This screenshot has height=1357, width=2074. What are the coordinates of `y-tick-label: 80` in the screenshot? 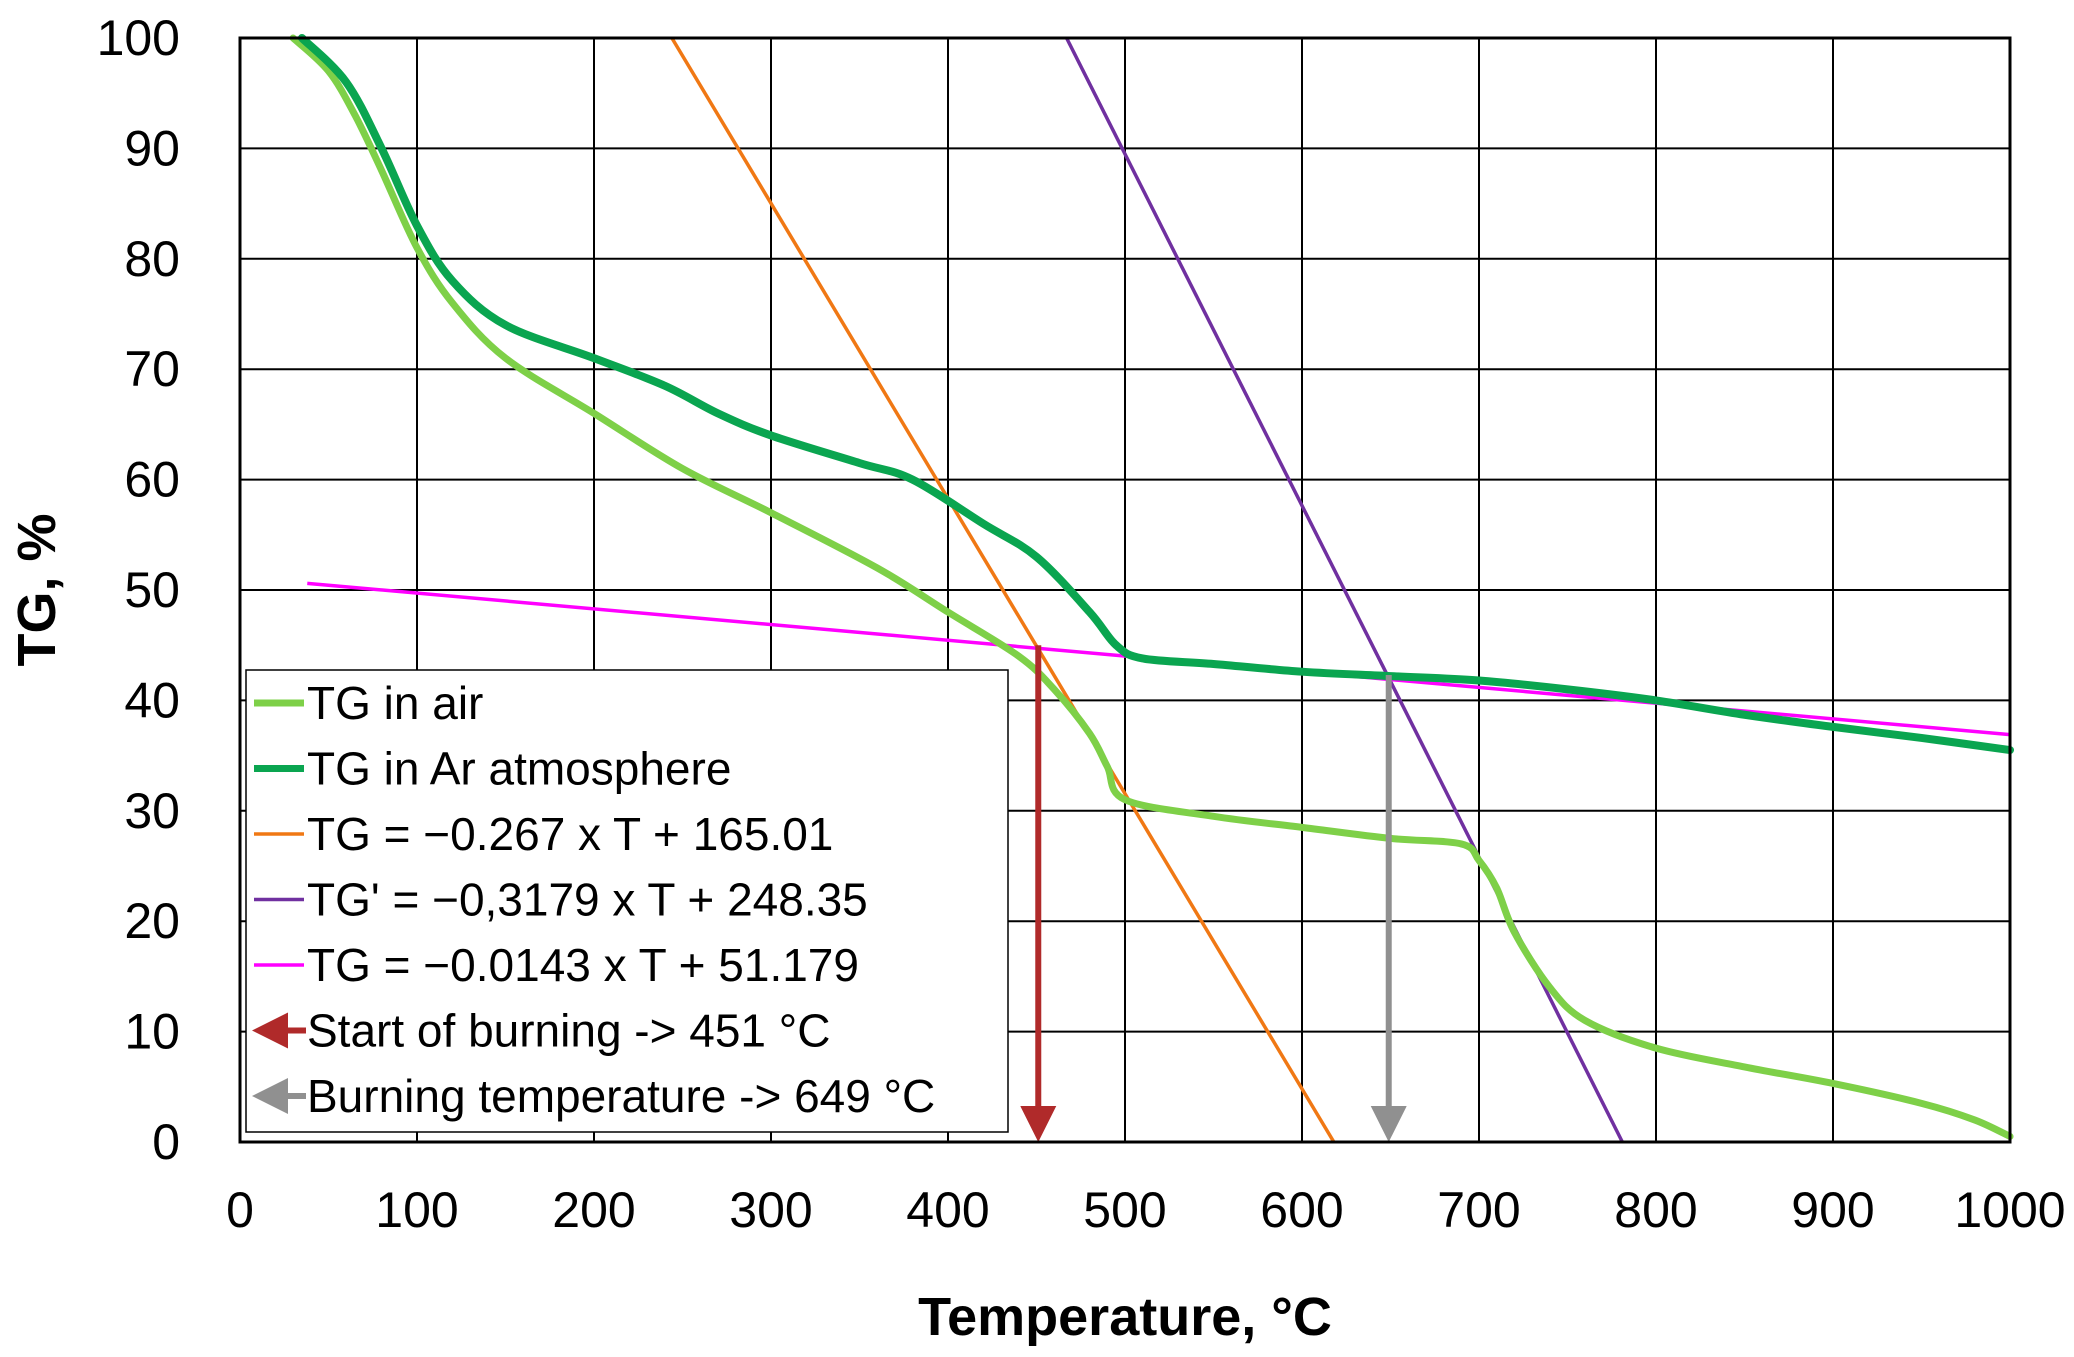 It's located at (152, 259).